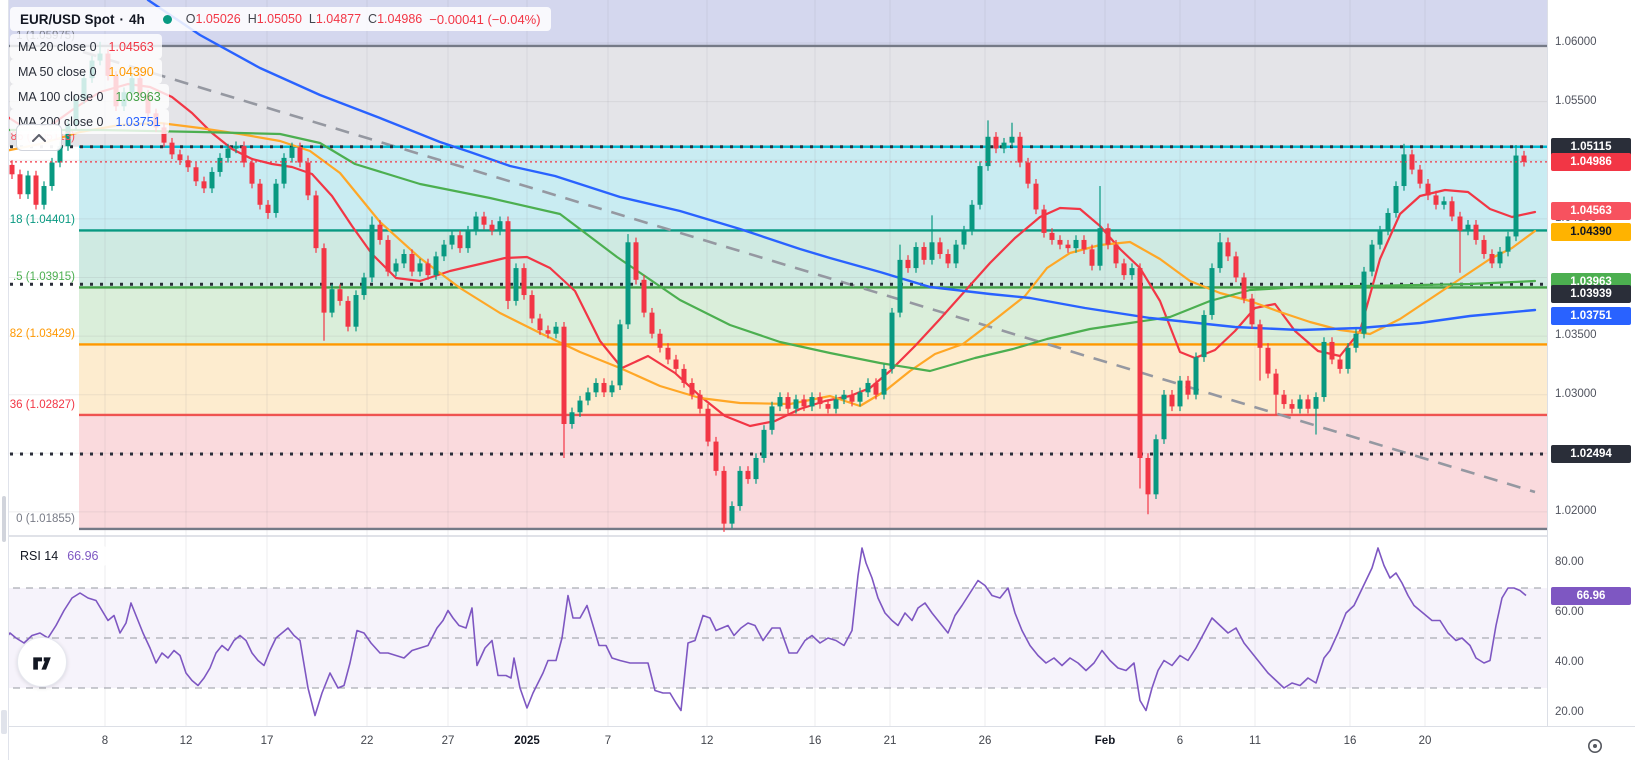  What do you see at coordinates (131, 46) in the screenshot?
I see `indicator-value: 1.04563` at bounding box center [131, 46].